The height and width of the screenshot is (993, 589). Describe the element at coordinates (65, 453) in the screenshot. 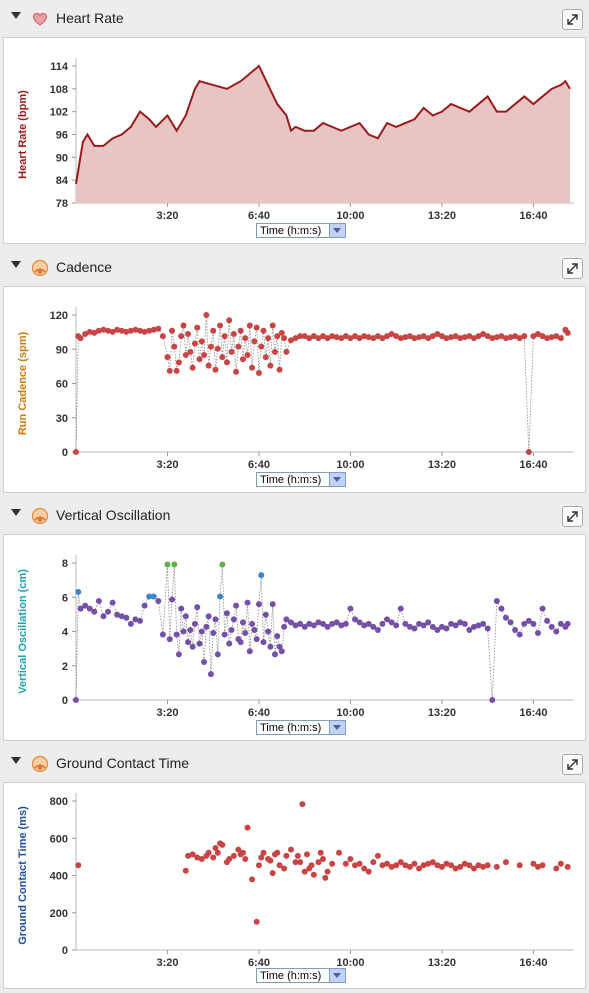

I see `y-tick-label: 0` at that location.